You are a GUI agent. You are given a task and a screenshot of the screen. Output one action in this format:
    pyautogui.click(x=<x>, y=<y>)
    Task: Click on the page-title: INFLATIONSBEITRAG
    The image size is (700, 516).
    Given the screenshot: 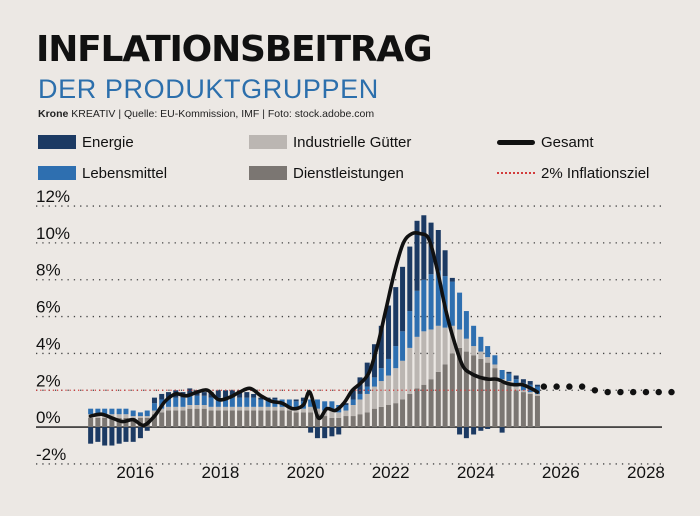 What is the action you would take?
    pyautogui.click(x=234, y=49)
    